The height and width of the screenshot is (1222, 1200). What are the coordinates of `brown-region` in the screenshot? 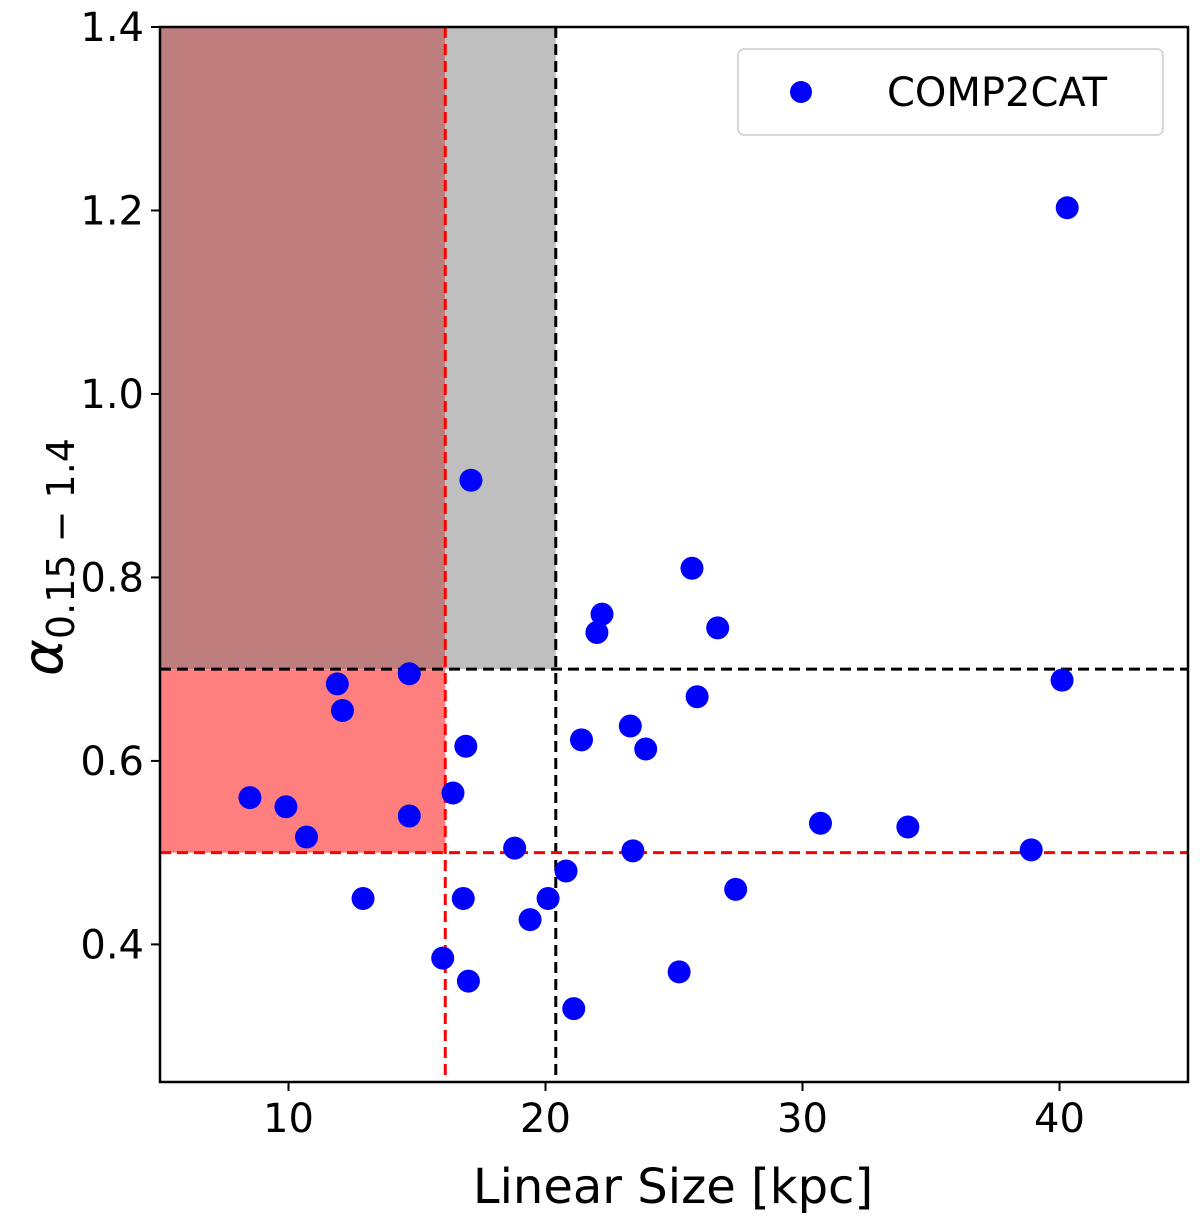 It's located at (303, 348).